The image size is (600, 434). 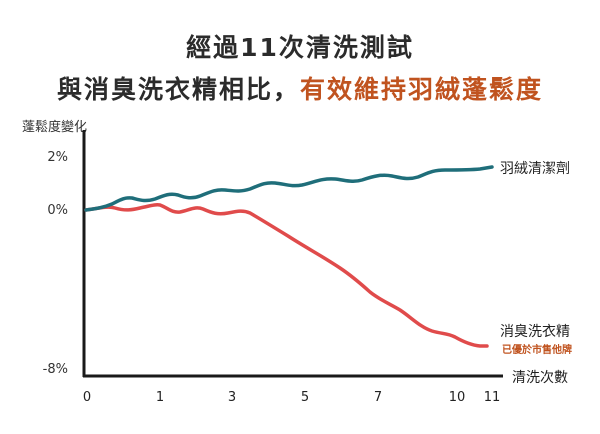 I want to click on chart-title-line2: 與消臭洗衣精相比，有效維持羽絨蓬鬆度, so click(x=300, y=88).